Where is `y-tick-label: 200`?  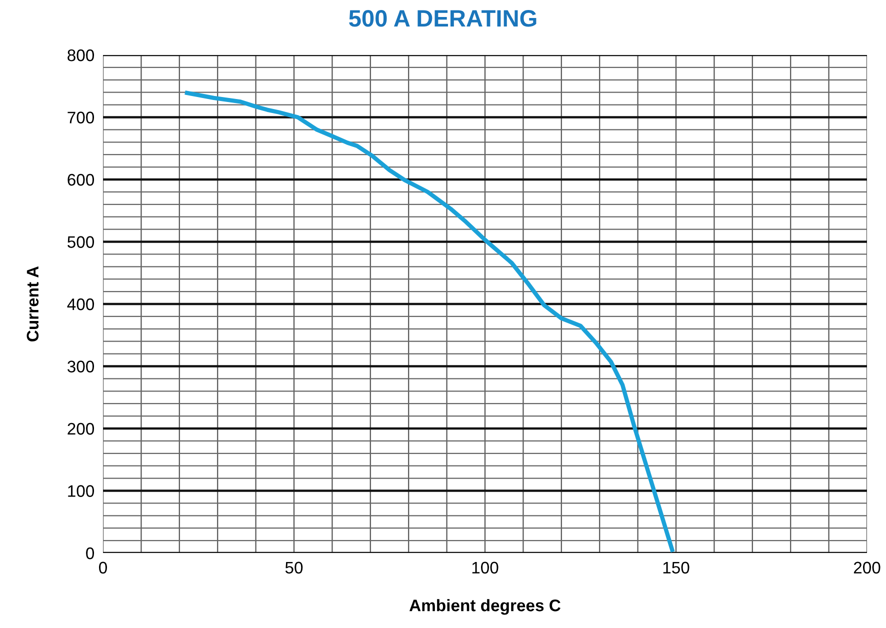 y-tick-label: 200 is located at coordinates (81, 428).